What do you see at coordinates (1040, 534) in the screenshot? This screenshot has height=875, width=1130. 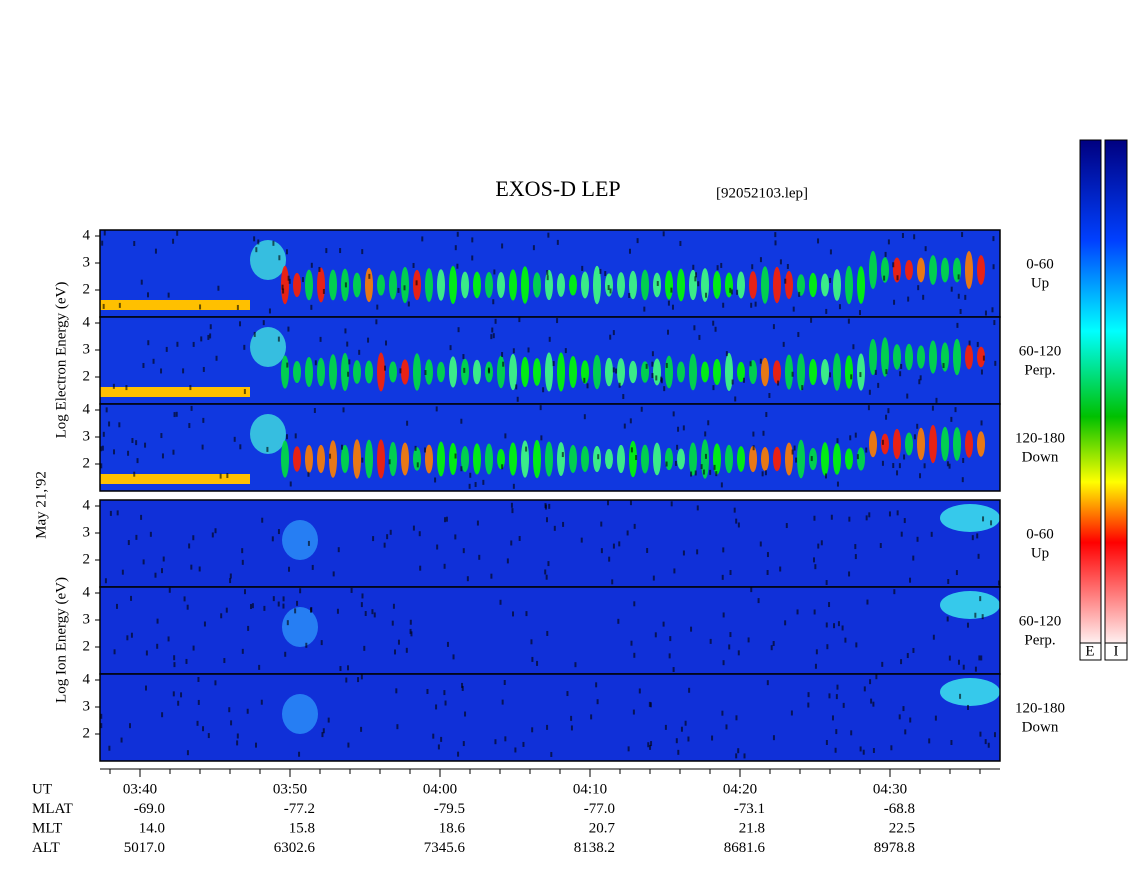 I see `pitch-label: 0-60` at bounding box center [1040, 534].